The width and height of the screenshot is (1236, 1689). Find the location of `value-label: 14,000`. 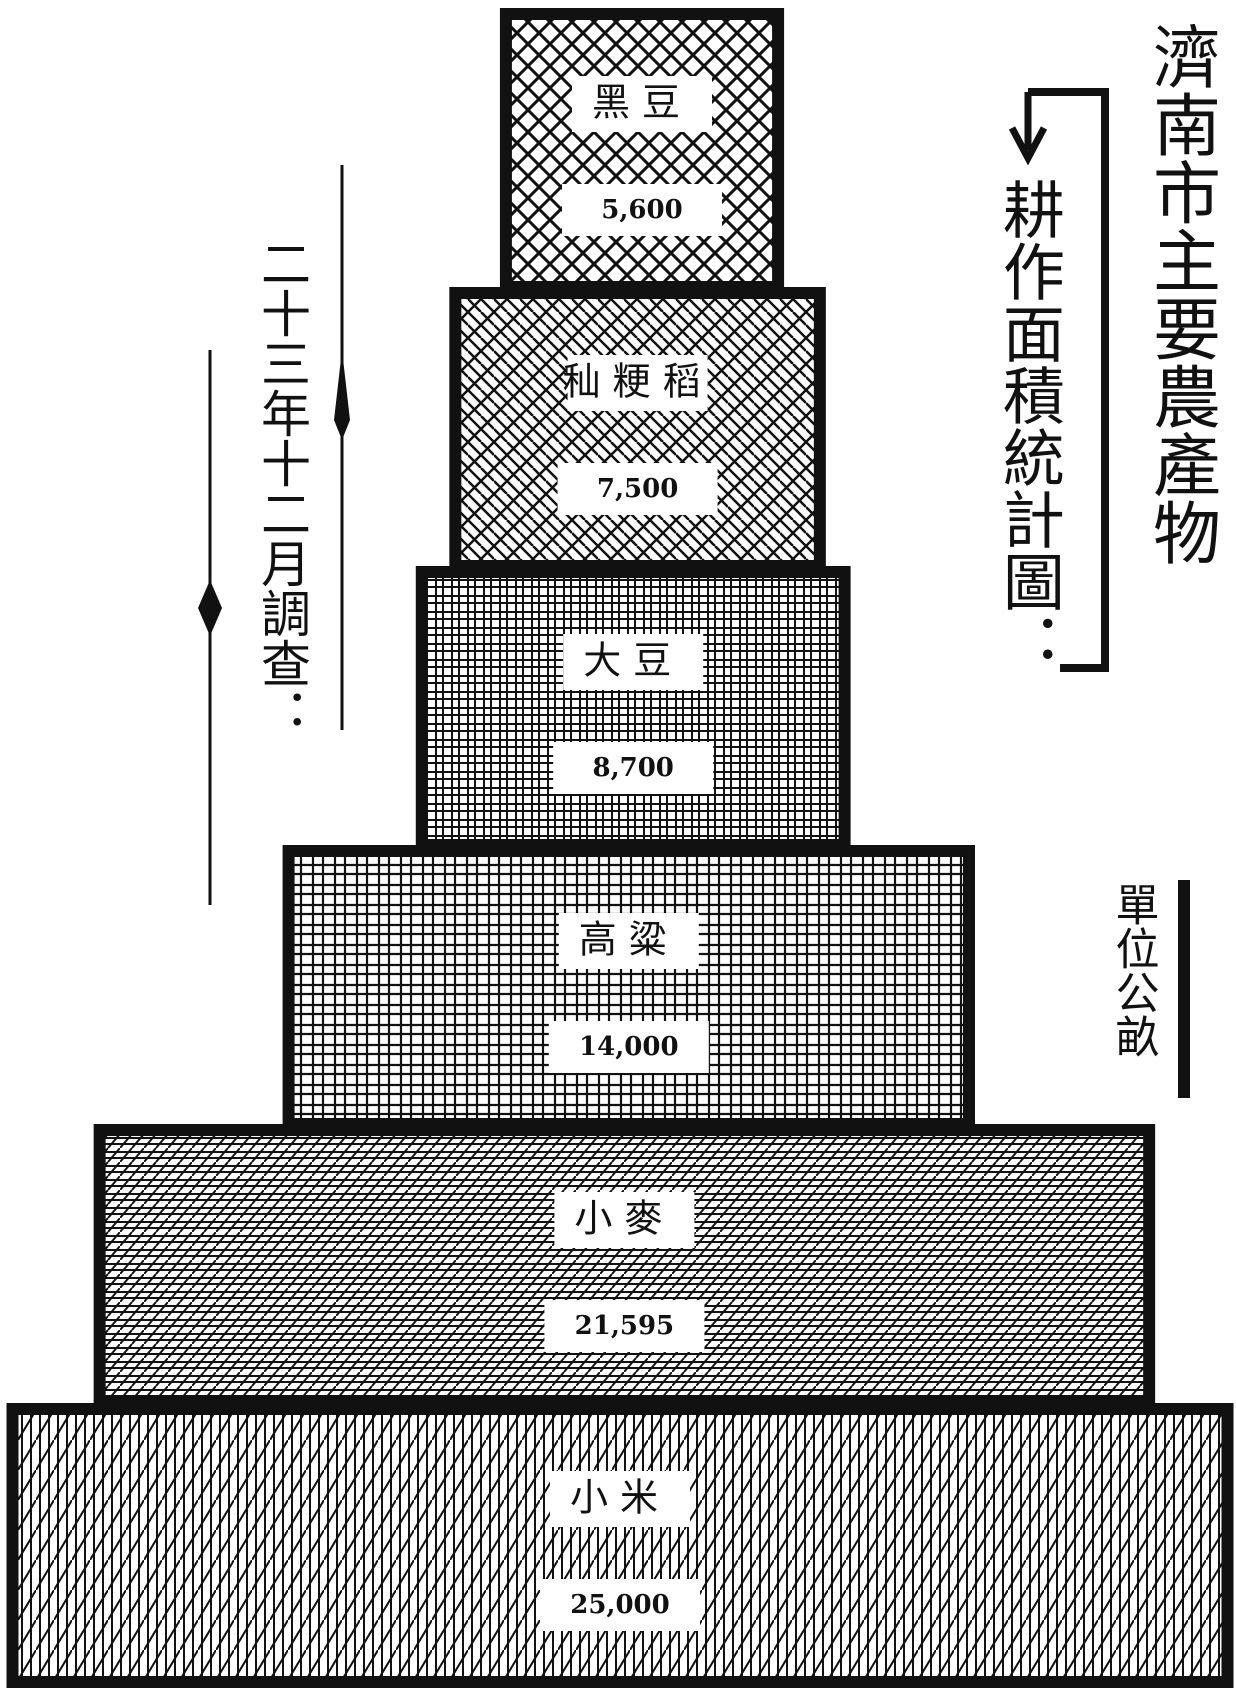

value-label: 14,000 is located at coordinates (629, 1047).